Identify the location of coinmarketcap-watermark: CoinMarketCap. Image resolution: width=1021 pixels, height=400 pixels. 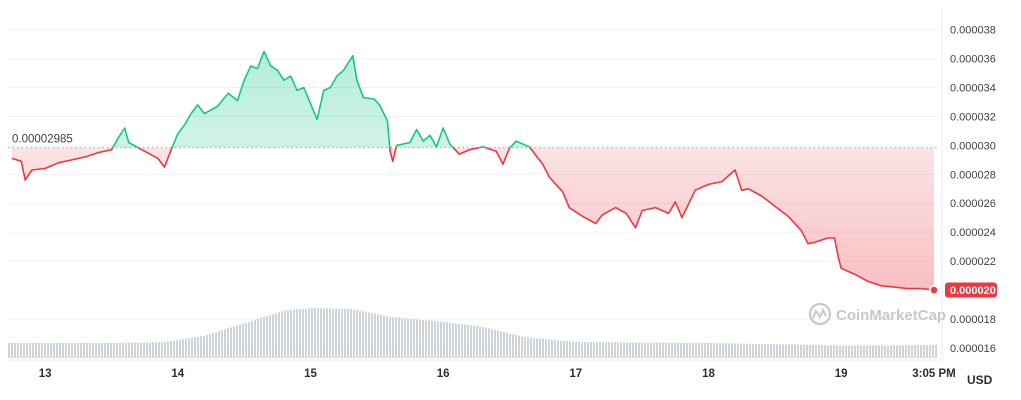
(877, 314).